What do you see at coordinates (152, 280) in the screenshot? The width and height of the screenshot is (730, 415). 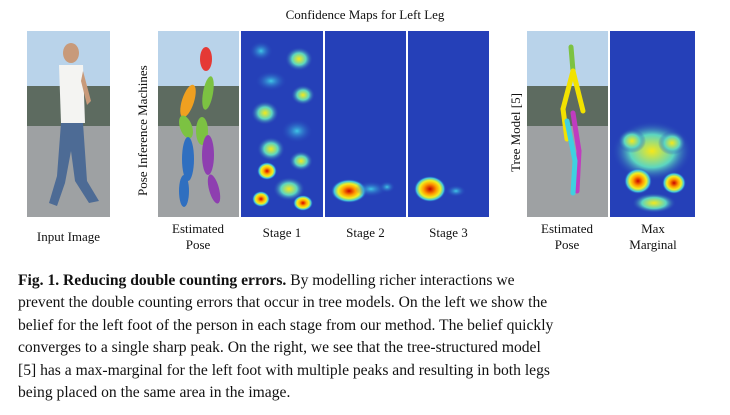 I see `caption-label: Fig. 1. Reducing double counting errors.` at bounding box center [152, 280].